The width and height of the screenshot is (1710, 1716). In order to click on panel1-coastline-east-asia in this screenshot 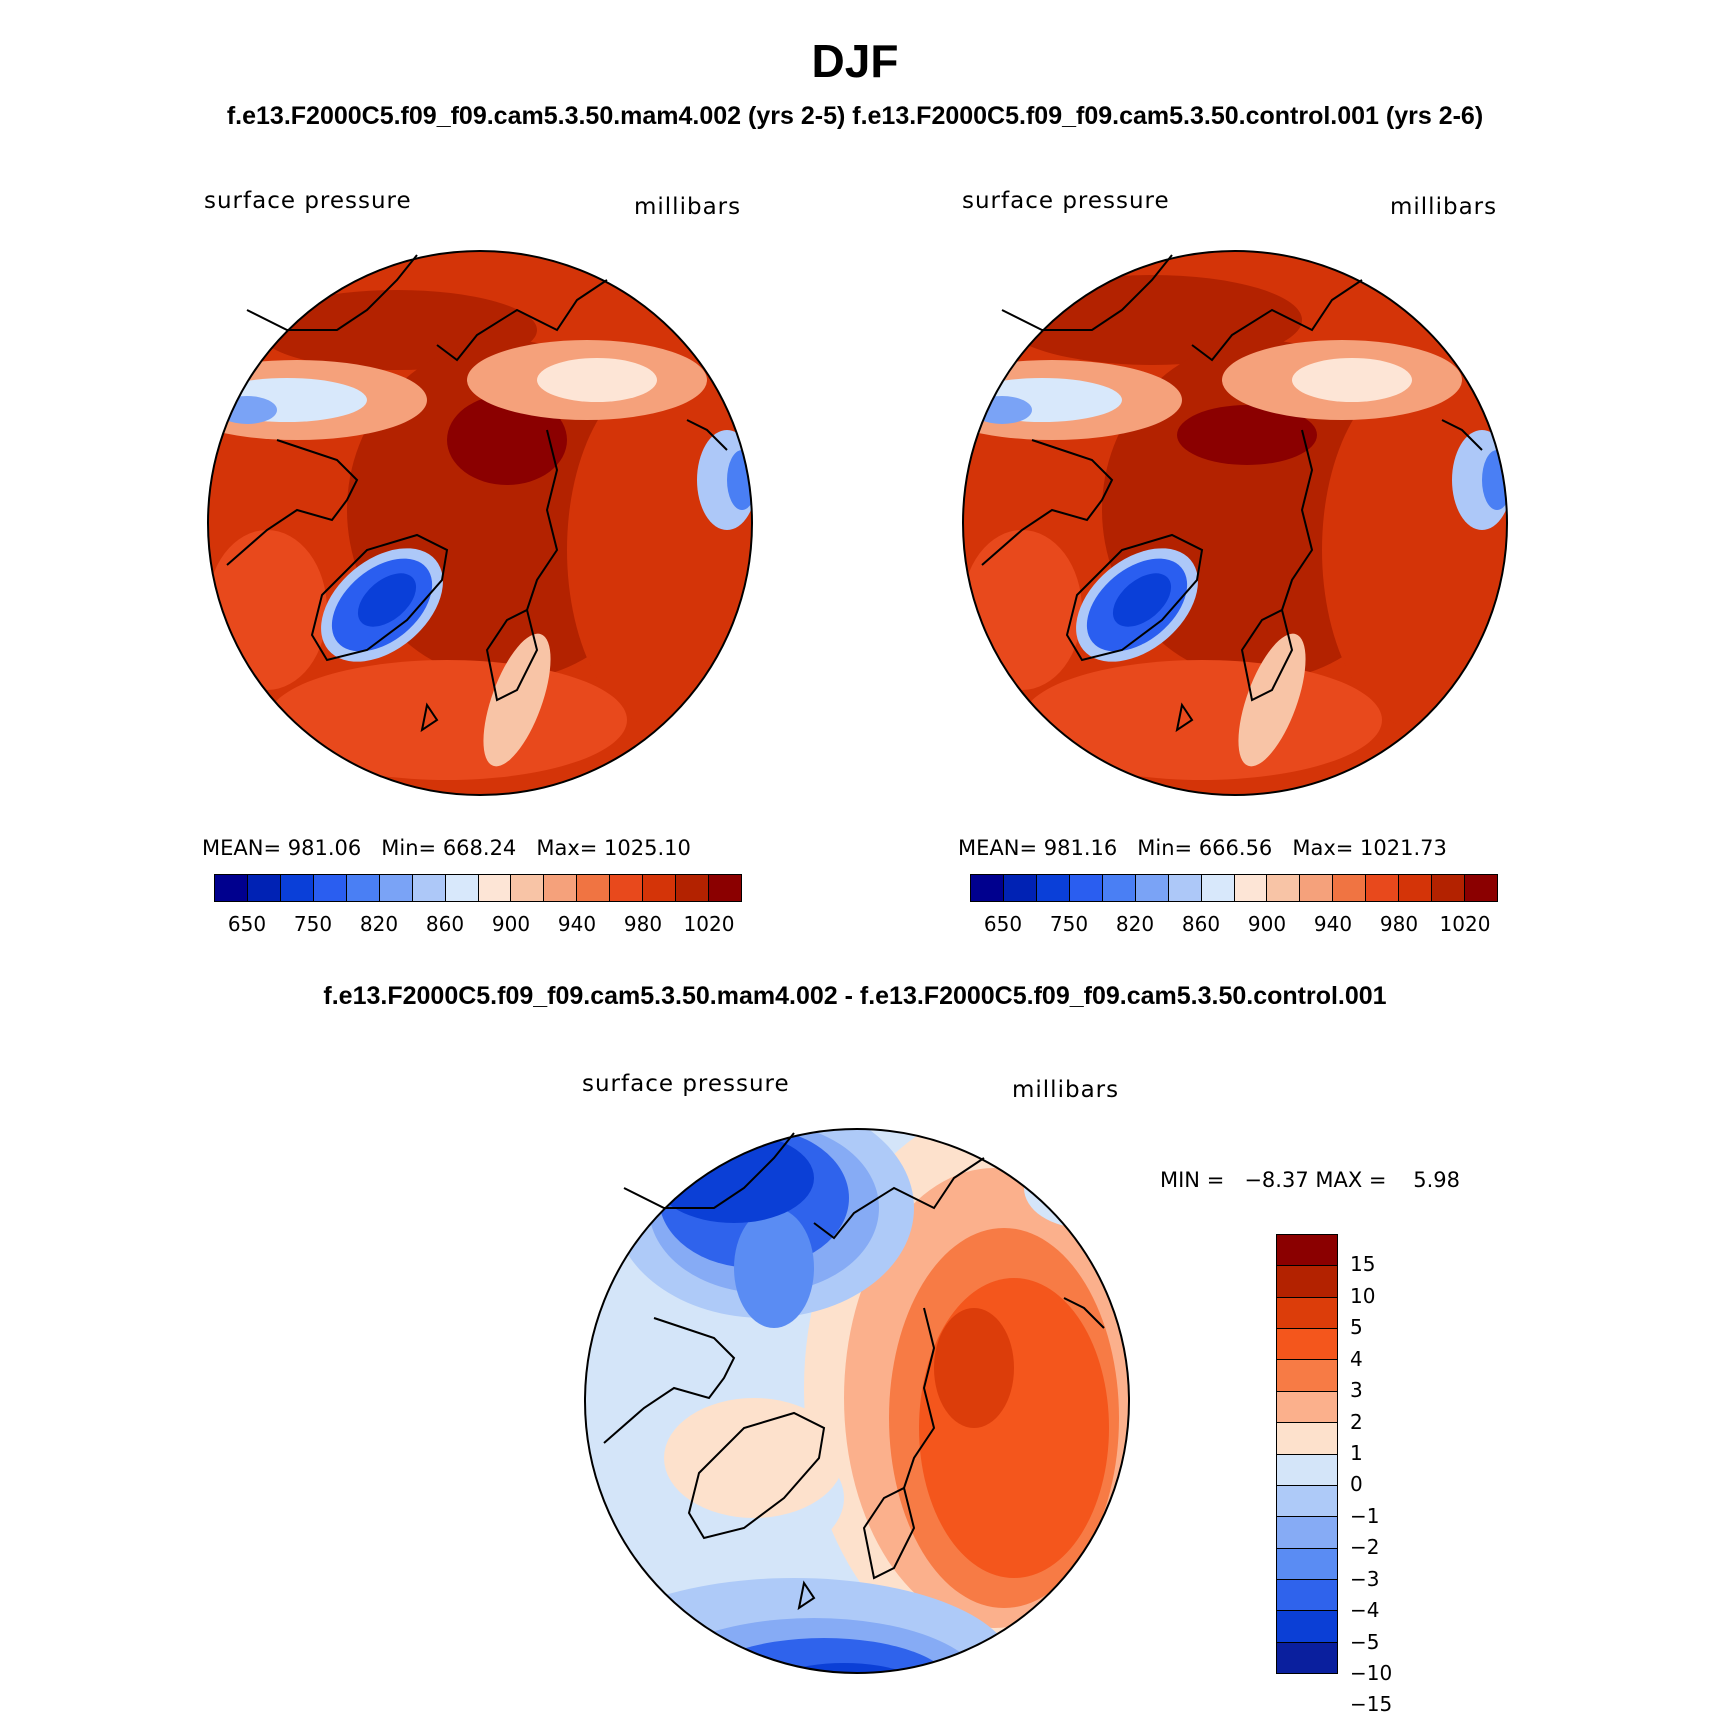, I will do `click(707, 435)`.